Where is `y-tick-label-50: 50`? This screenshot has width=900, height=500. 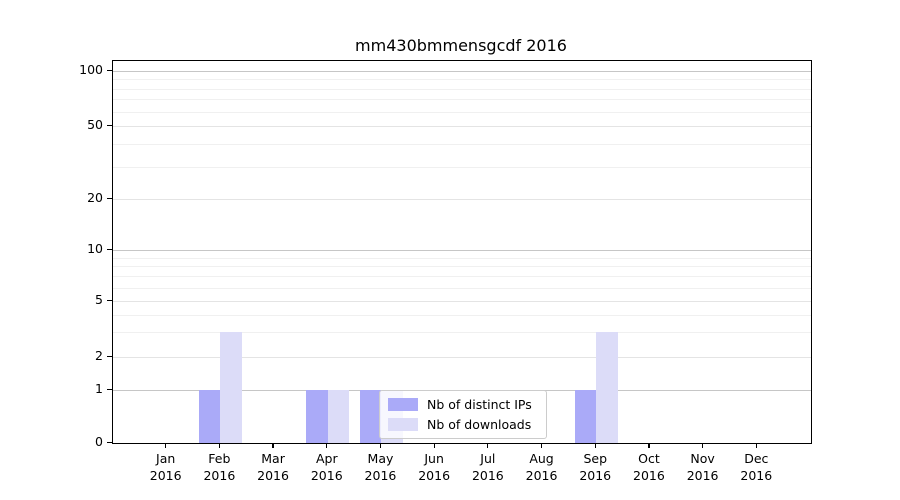 y-tick-label-50: 50 is located at coordinates (95, 124).